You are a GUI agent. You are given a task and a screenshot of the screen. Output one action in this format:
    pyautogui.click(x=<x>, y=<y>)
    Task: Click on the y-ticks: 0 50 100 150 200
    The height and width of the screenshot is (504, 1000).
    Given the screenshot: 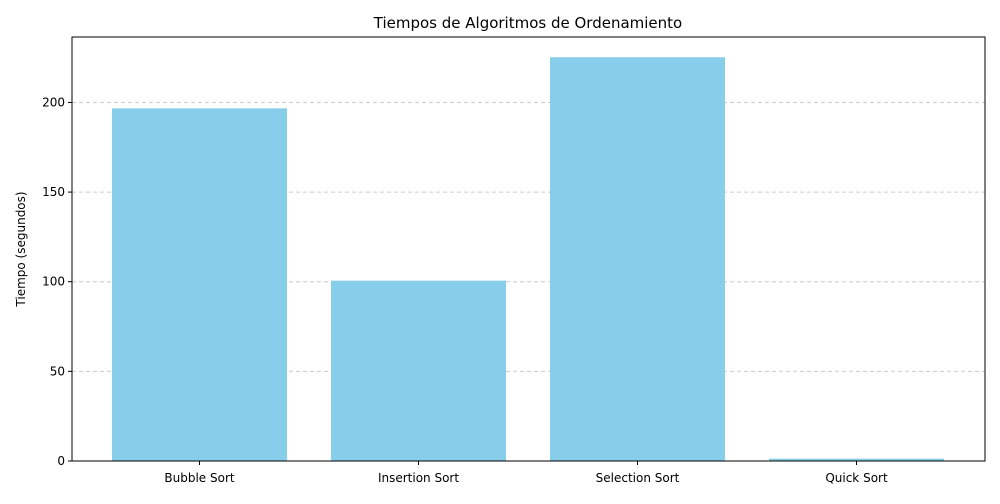 What is the action you would take?
    pyautogui.click(x=57, y=281)
    